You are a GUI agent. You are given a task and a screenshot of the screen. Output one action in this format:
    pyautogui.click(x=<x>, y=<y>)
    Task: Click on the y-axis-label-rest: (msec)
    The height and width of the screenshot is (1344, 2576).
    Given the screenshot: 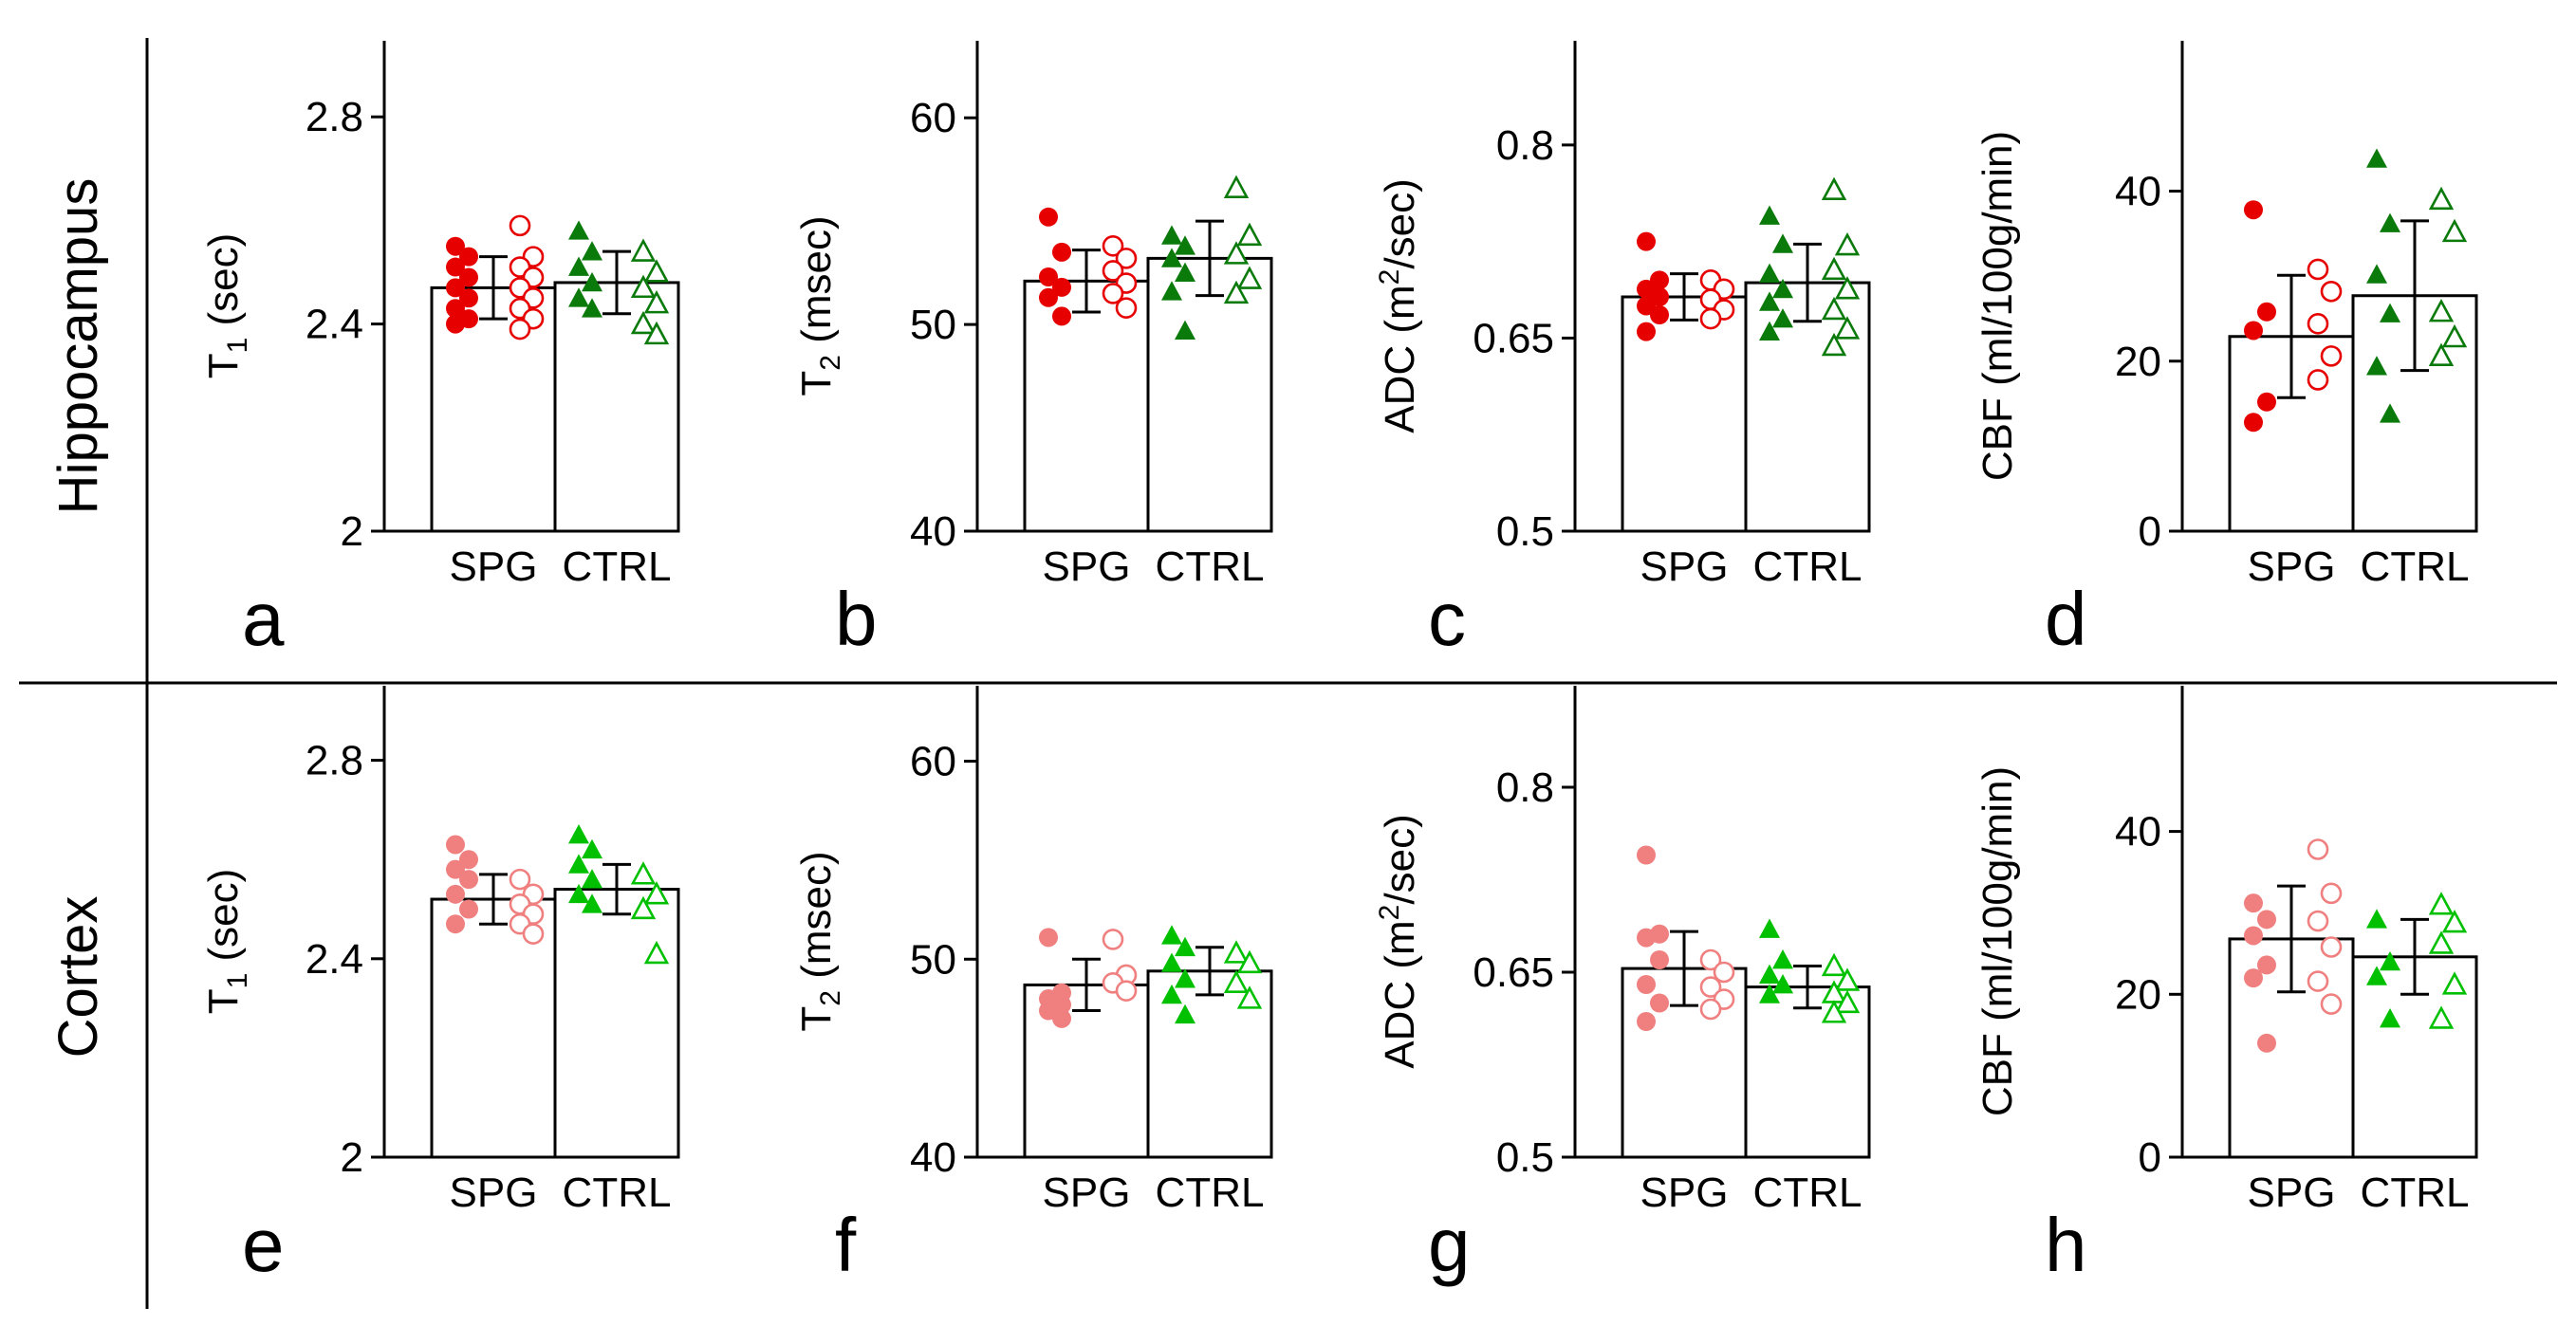 What is the action you would take?
    pyautogui.click(x=816, y=285)
    